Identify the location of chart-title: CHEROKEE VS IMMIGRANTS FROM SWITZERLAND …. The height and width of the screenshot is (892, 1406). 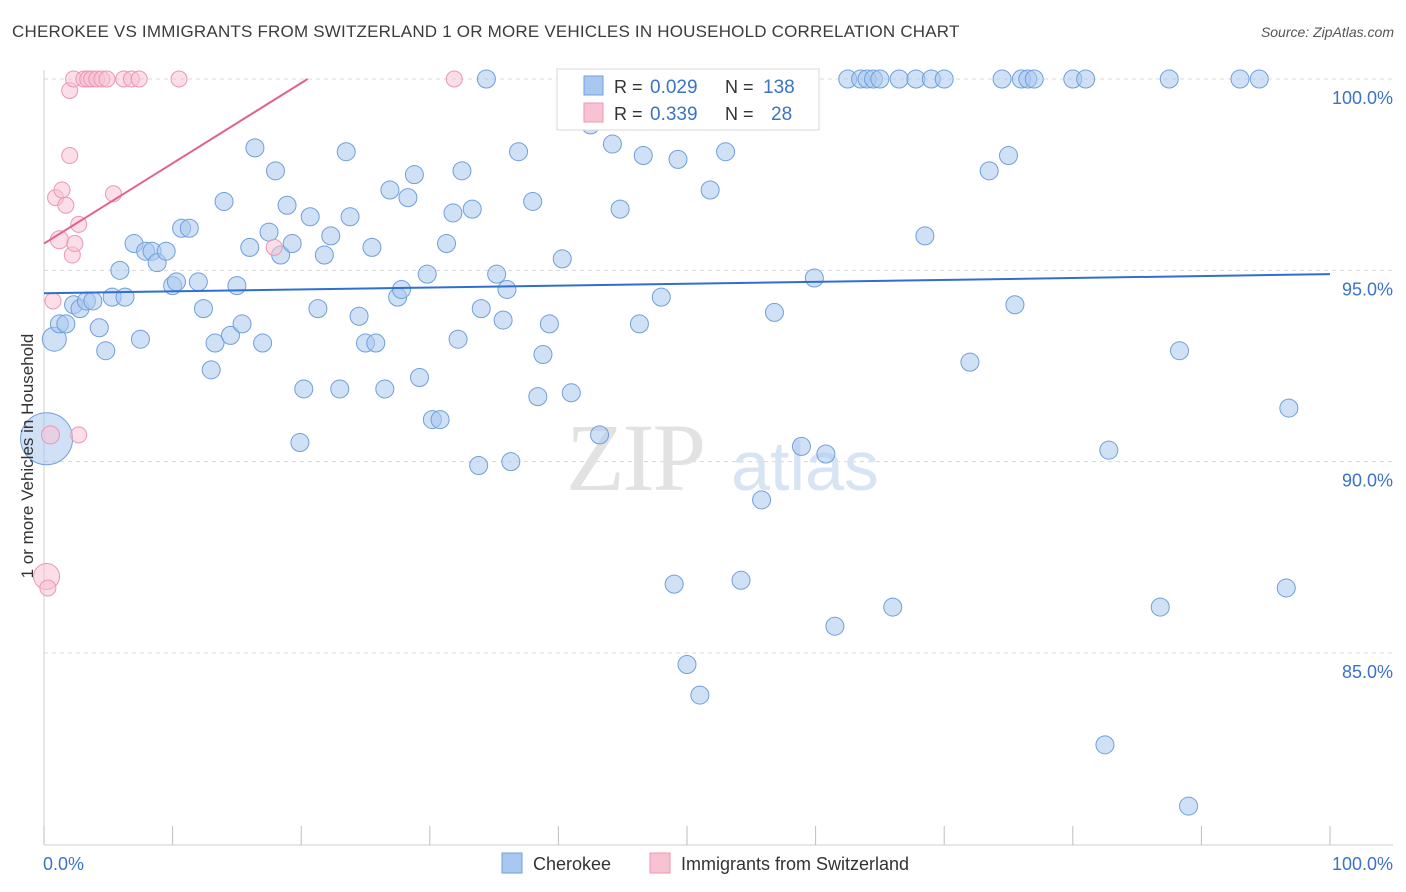
(486, 31).